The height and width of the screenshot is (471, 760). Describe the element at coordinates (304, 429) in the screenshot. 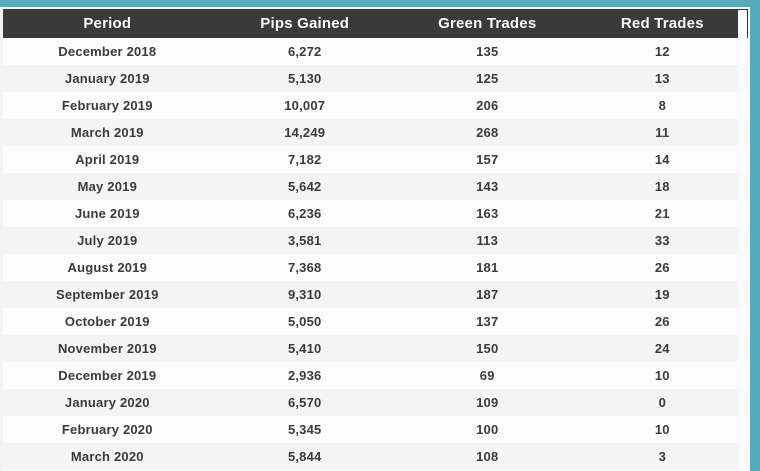

I see `cell-pips-gained: 5,345` at that location.